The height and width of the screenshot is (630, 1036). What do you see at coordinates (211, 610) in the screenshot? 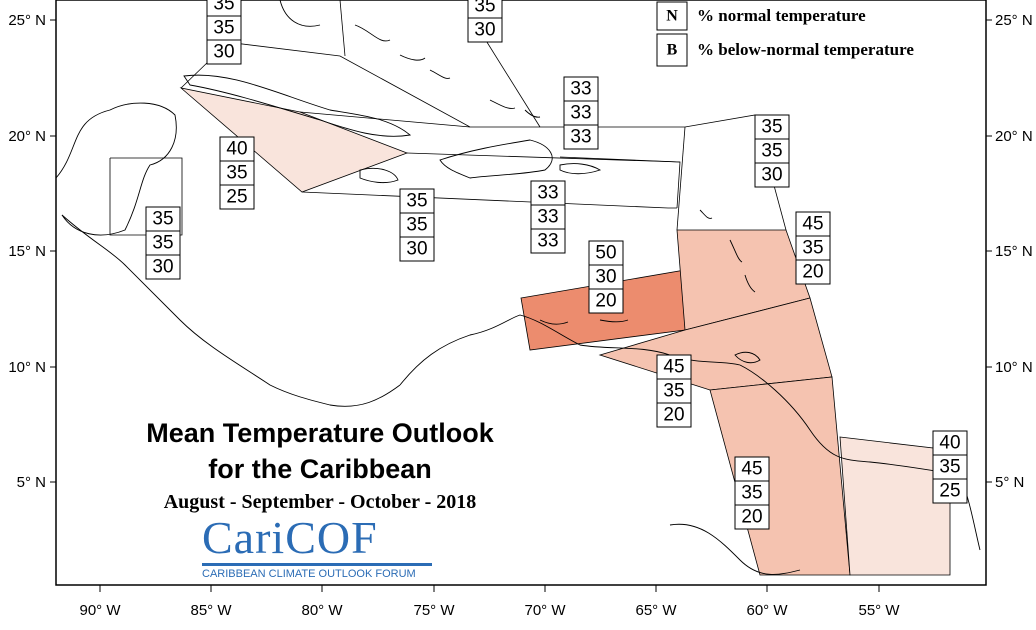
I see `x-tick-label: 85° W` at bounding box center [211, 610].